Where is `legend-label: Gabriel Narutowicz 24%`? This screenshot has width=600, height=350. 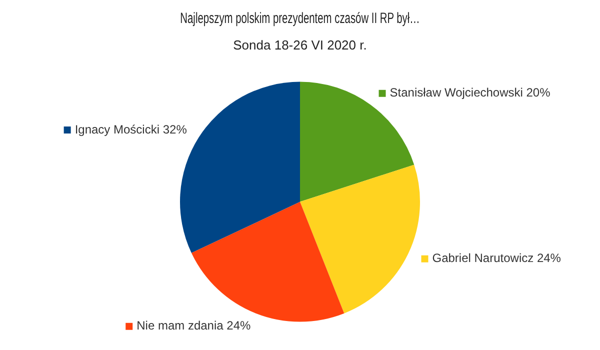
legend-label: Gabriel Narutowicz 24% is located at coordinates (497, 258).